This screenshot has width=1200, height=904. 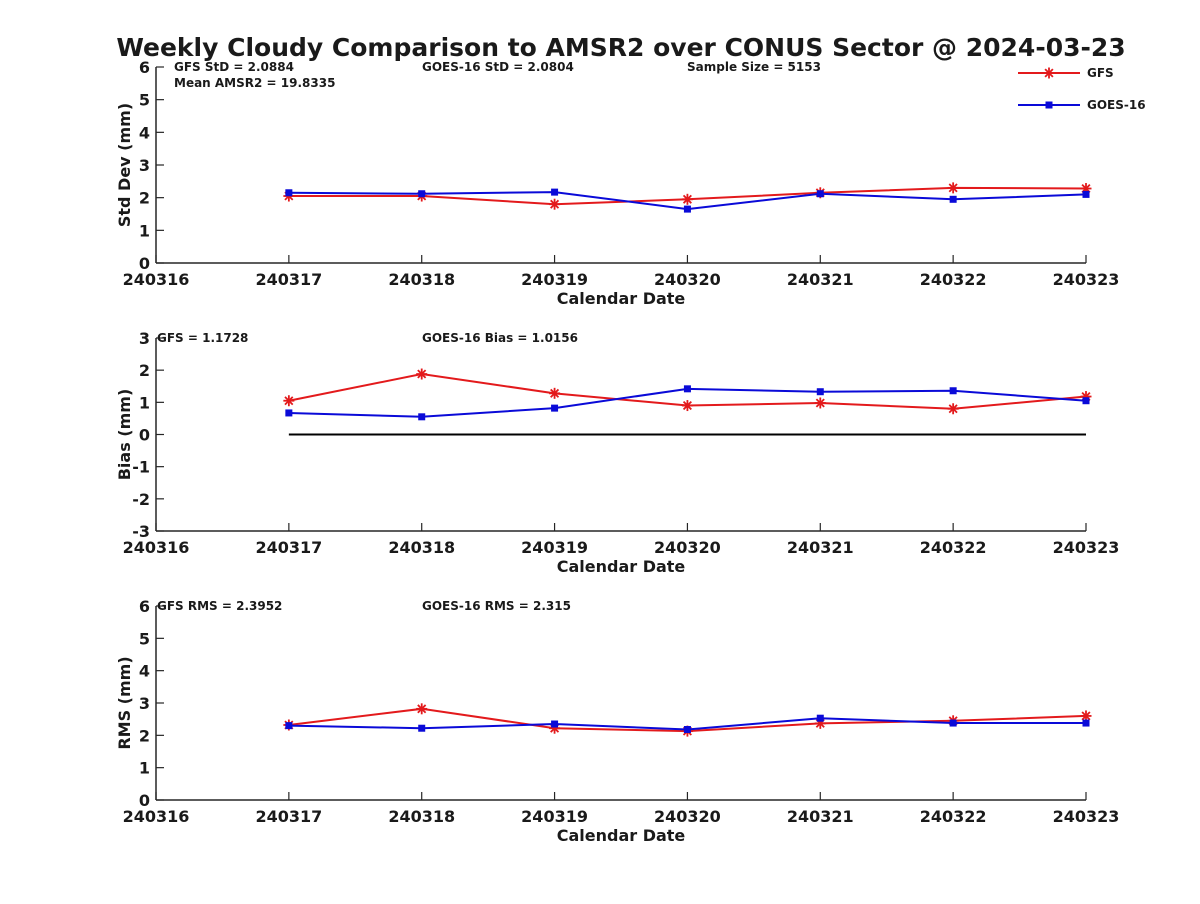 What do you see at coordinates (1049, 73) in the screenshot?
I see `legend-marker` at bounding box center [1049, 73].